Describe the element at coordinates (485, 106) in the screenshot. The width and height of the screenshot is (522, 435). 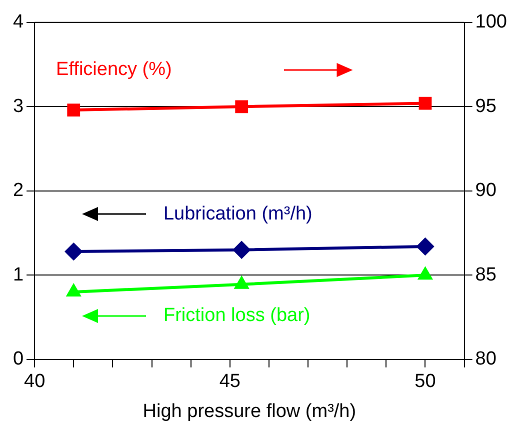
I see `y2-tick-label: 95` at that location.